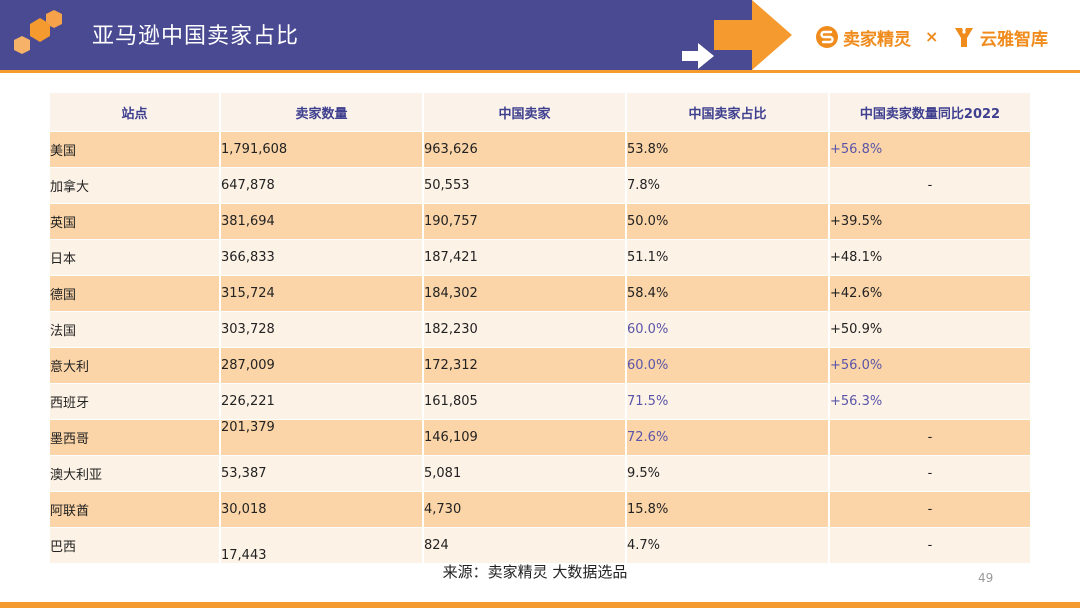 Image resolution: width=1080 pixels, height=608 pixels. I want to click on cell-cn-share: 4.7%, so click(728, 545).